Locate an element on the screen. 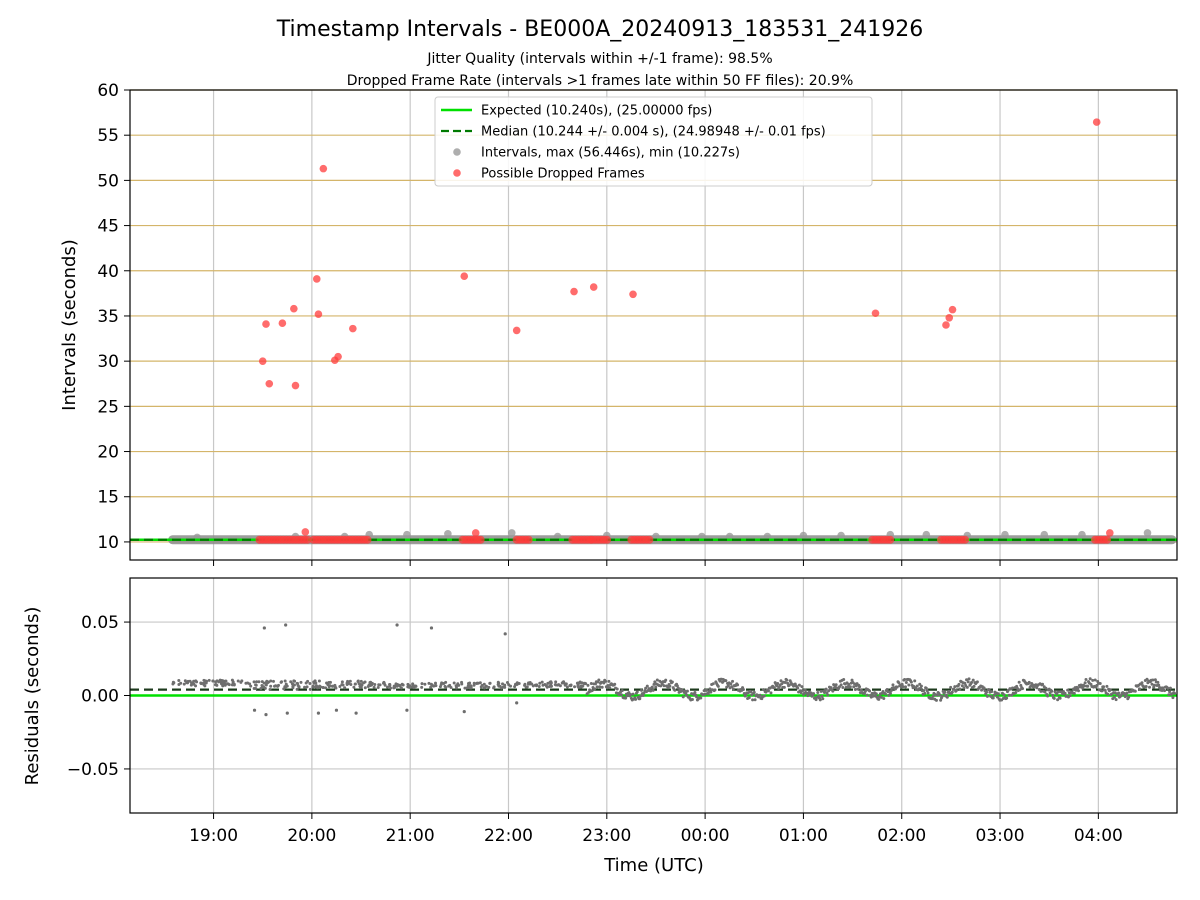 The width and height of the screenshot is (1200, 900). residuals-y-tick-label: 0.05 is located at coordinates (100, 623).